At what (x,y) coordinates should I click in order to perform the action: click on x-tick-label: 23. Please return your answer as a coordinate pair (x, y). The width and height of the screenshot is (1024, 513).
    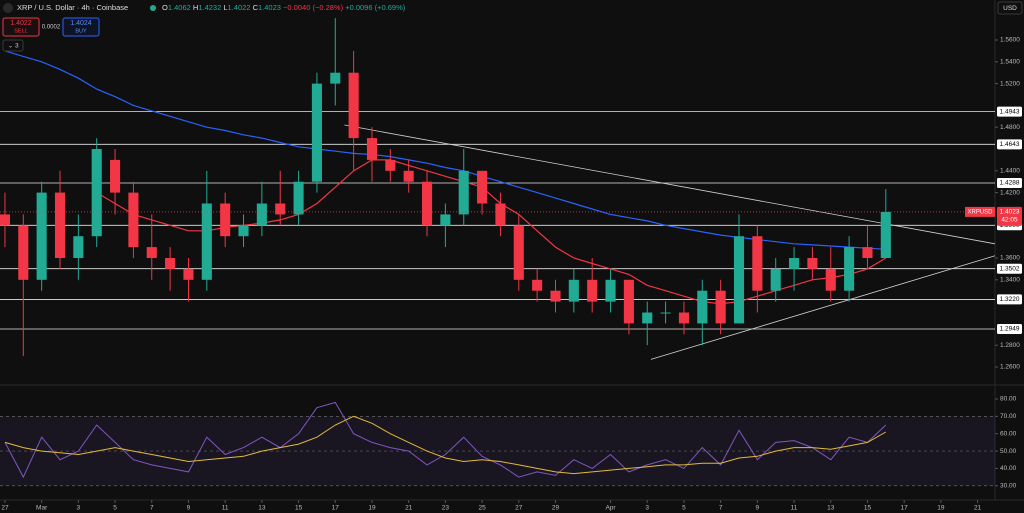
    Looking at the image, I should click on (446, 508).